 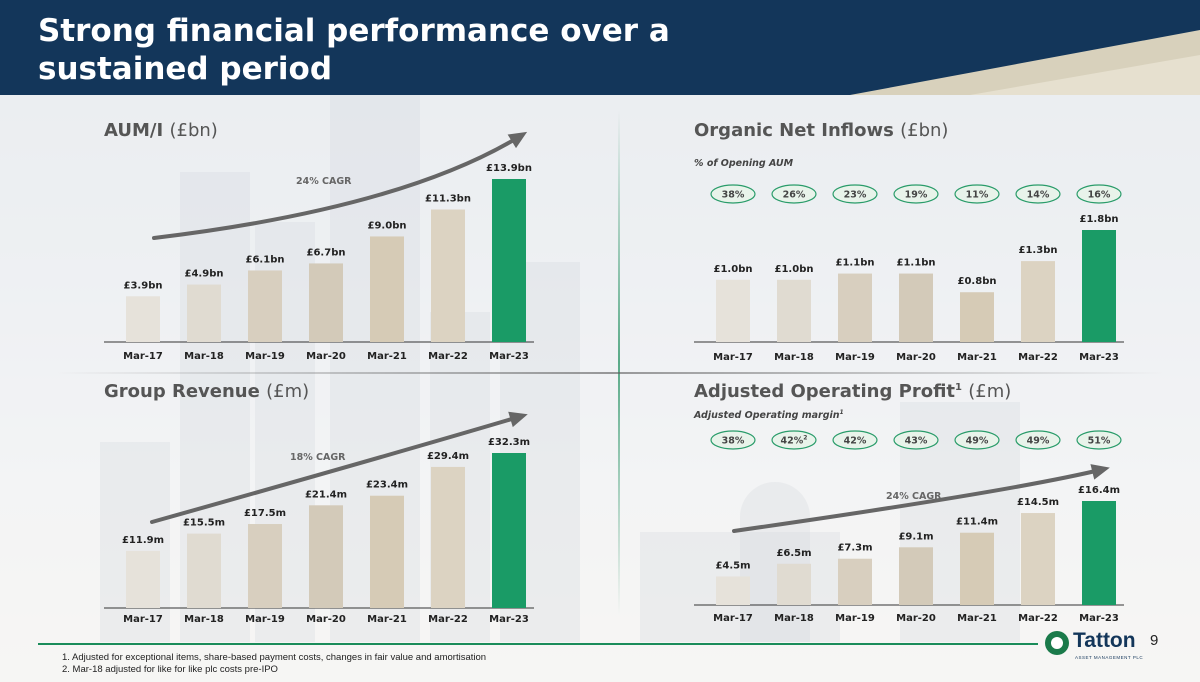 I want to click on profit-cagr-arrowhead, so click(x=1100, y=472).